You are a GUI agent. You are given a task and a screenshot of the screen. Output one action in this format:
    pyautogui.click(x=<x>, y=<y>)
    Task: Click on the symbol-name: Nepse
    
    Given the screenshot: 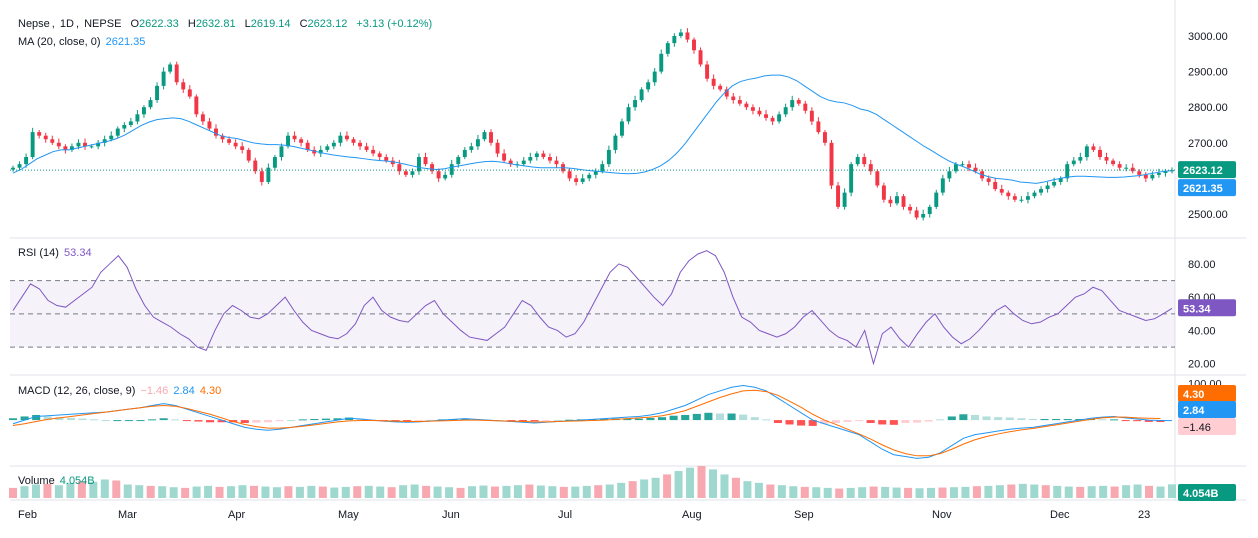 What is the action you would take?
    pyautogui.click(x=34, y=24)
    